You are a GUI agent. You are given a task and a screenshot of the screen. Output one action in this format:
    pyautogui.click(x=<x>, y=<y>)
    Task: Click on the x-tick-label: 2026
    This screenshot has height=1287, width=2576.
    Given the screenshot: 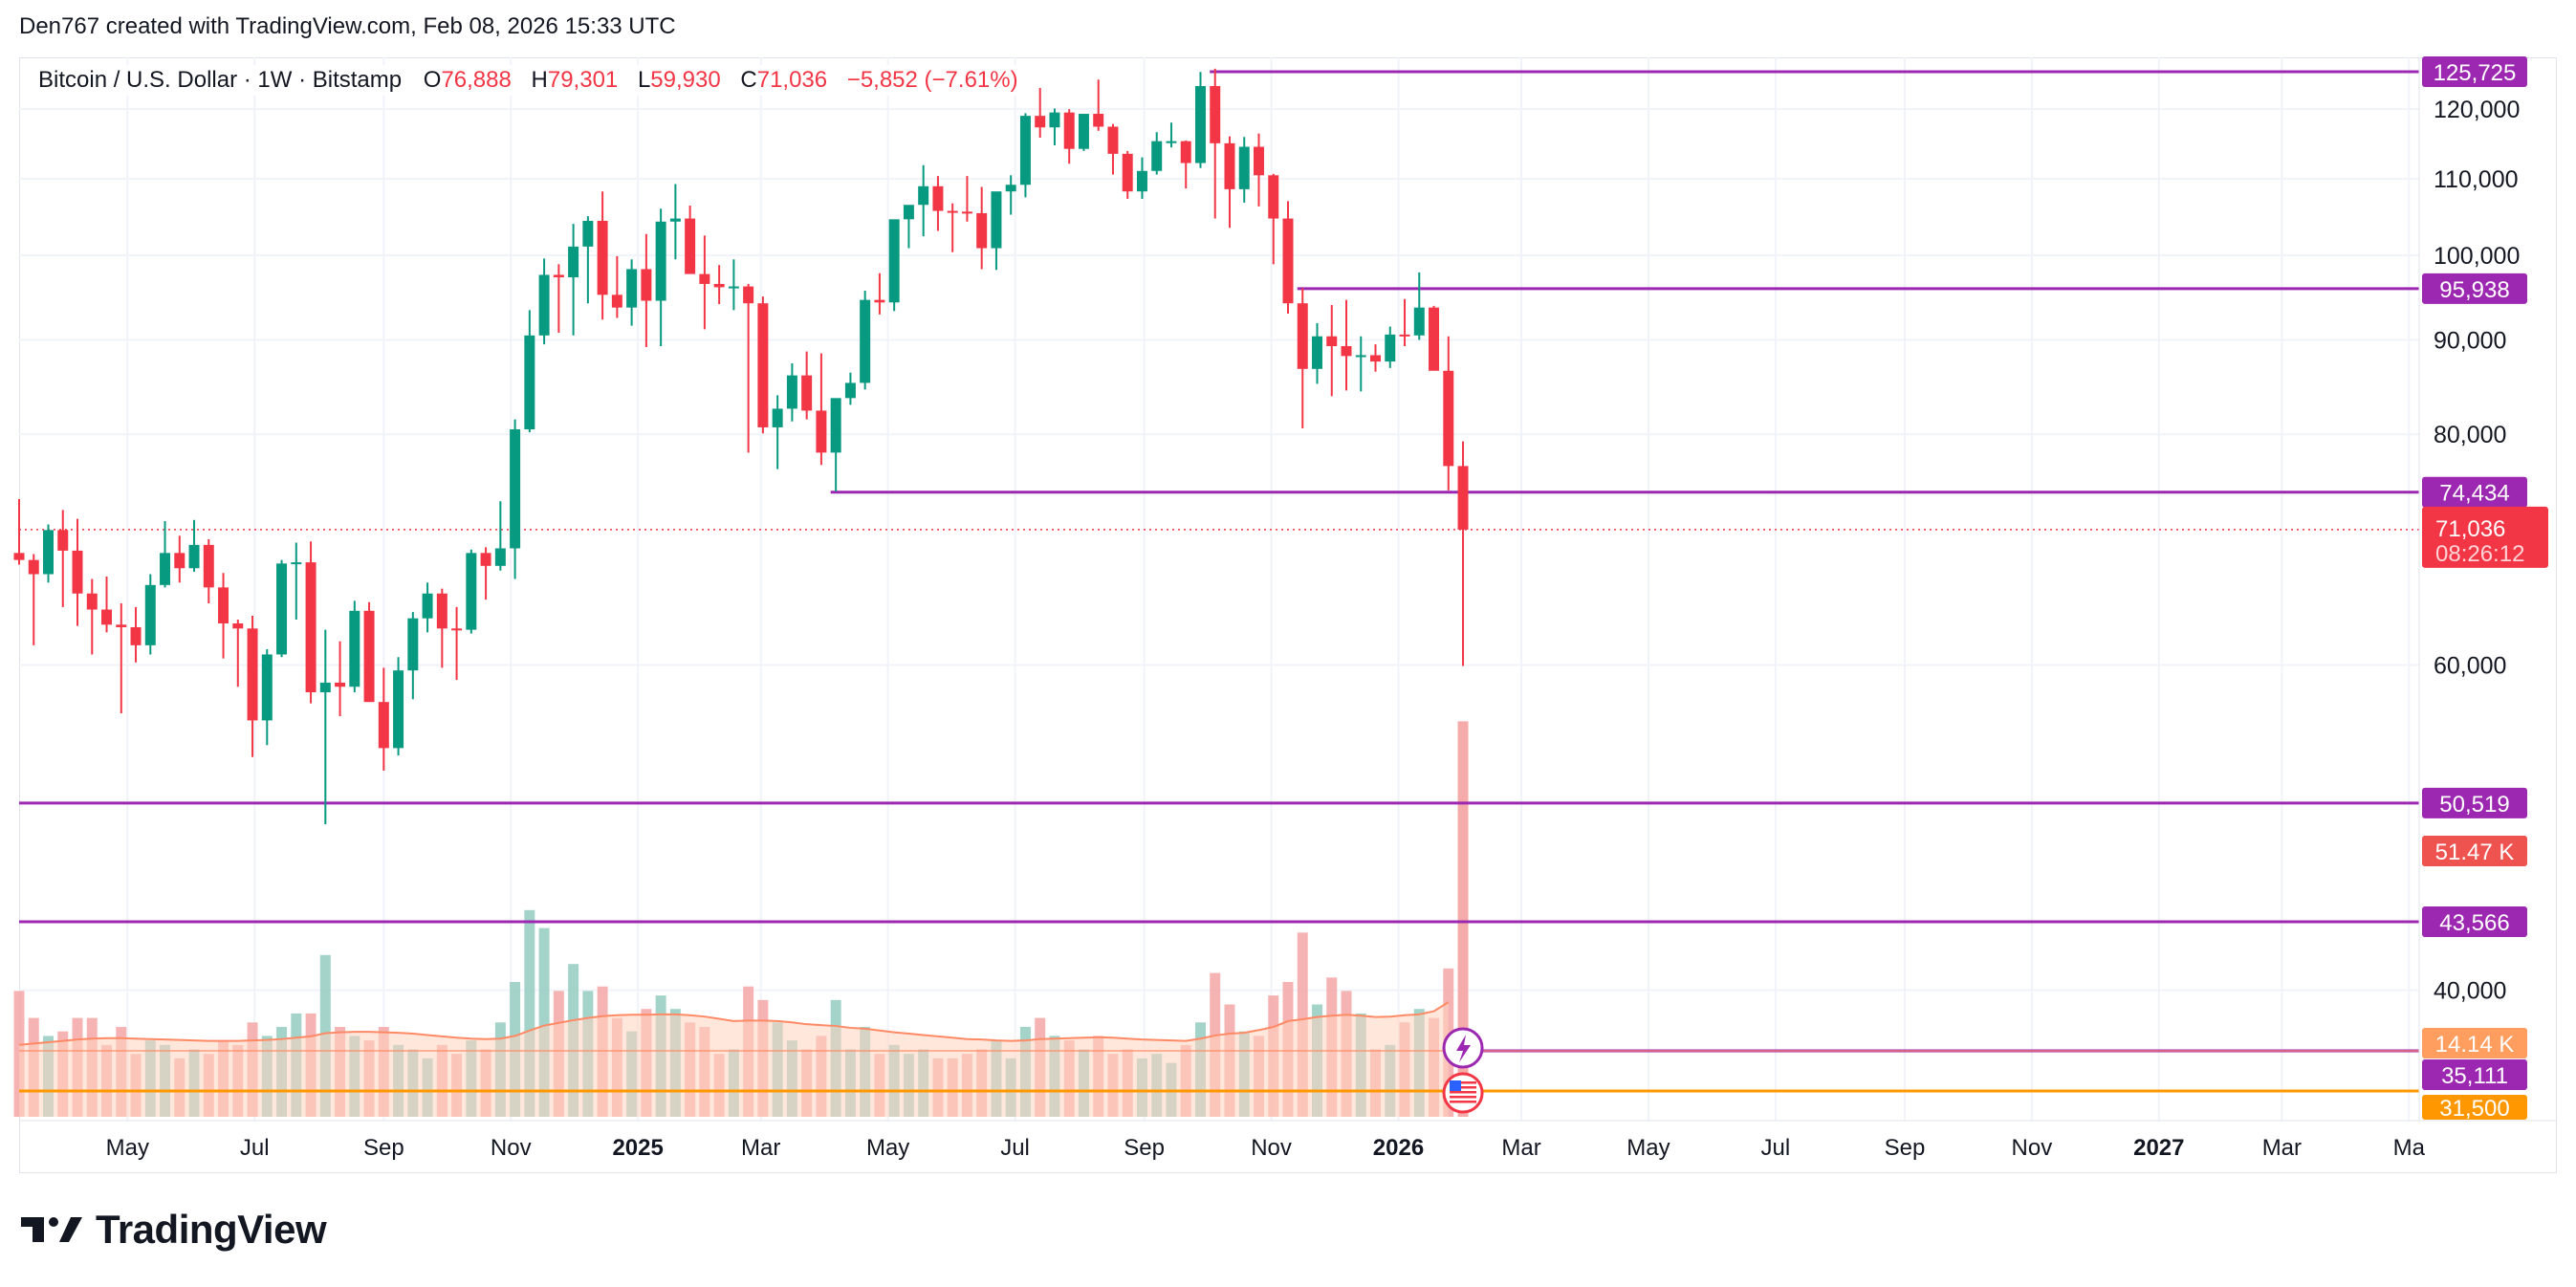 What is the action you would take?
    pyautogui.click(x=1398, y=1148)
    